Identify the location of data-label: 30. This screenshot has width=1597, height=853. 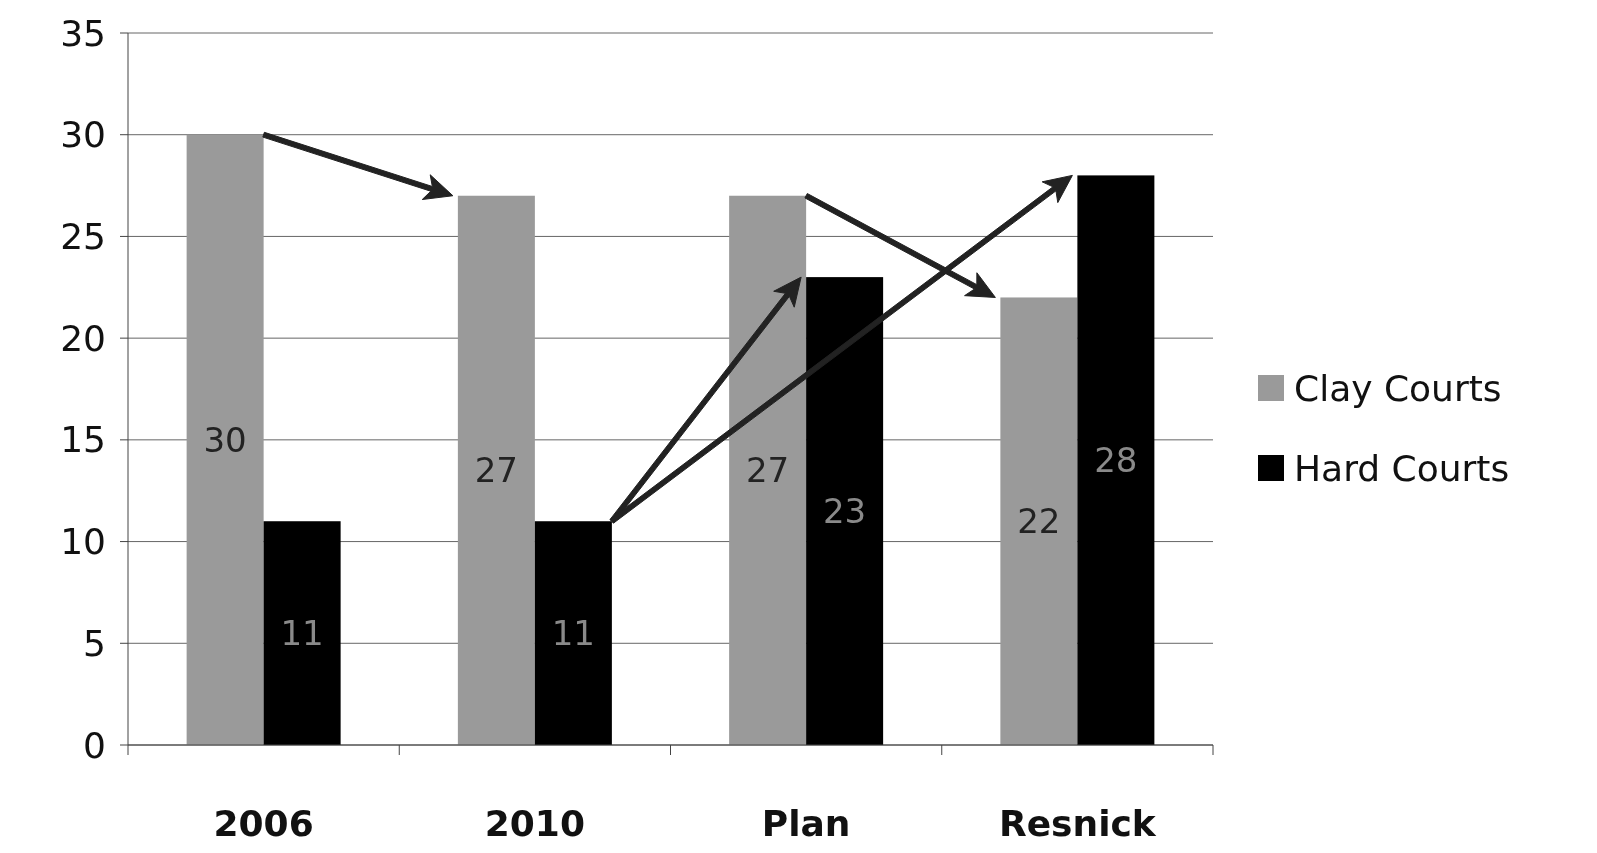
(225, 439).